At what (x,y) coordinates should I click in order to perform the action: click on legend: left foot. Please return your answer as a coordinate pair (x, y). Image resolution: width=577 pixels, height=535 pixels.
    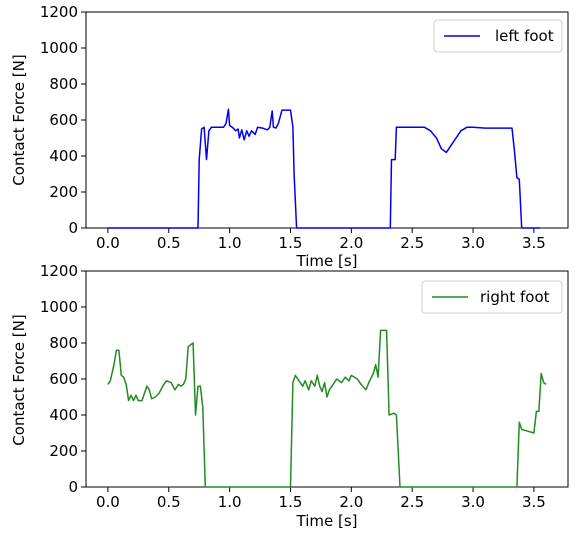
    Looking at the image, I should click on (498, 36).